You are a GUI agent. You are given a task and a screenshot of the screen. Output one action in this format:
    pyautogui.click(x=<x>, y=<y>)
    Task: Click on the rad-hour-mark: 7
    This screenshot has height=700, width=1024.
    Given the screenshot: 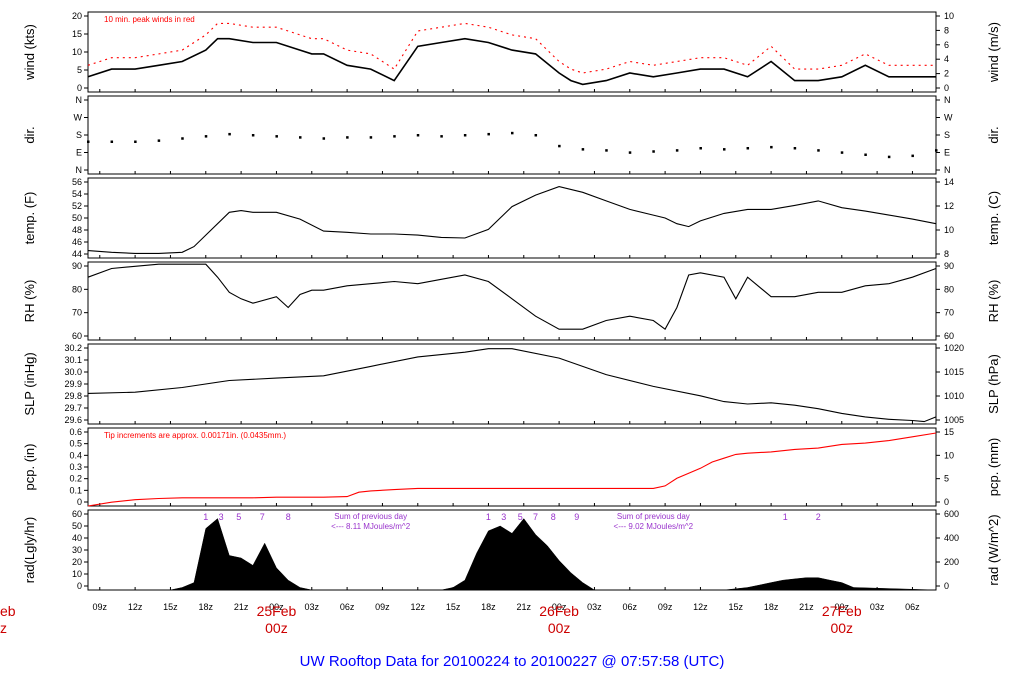 What is the action you would take?
    pyautogui.click(x=535, y=517)
    